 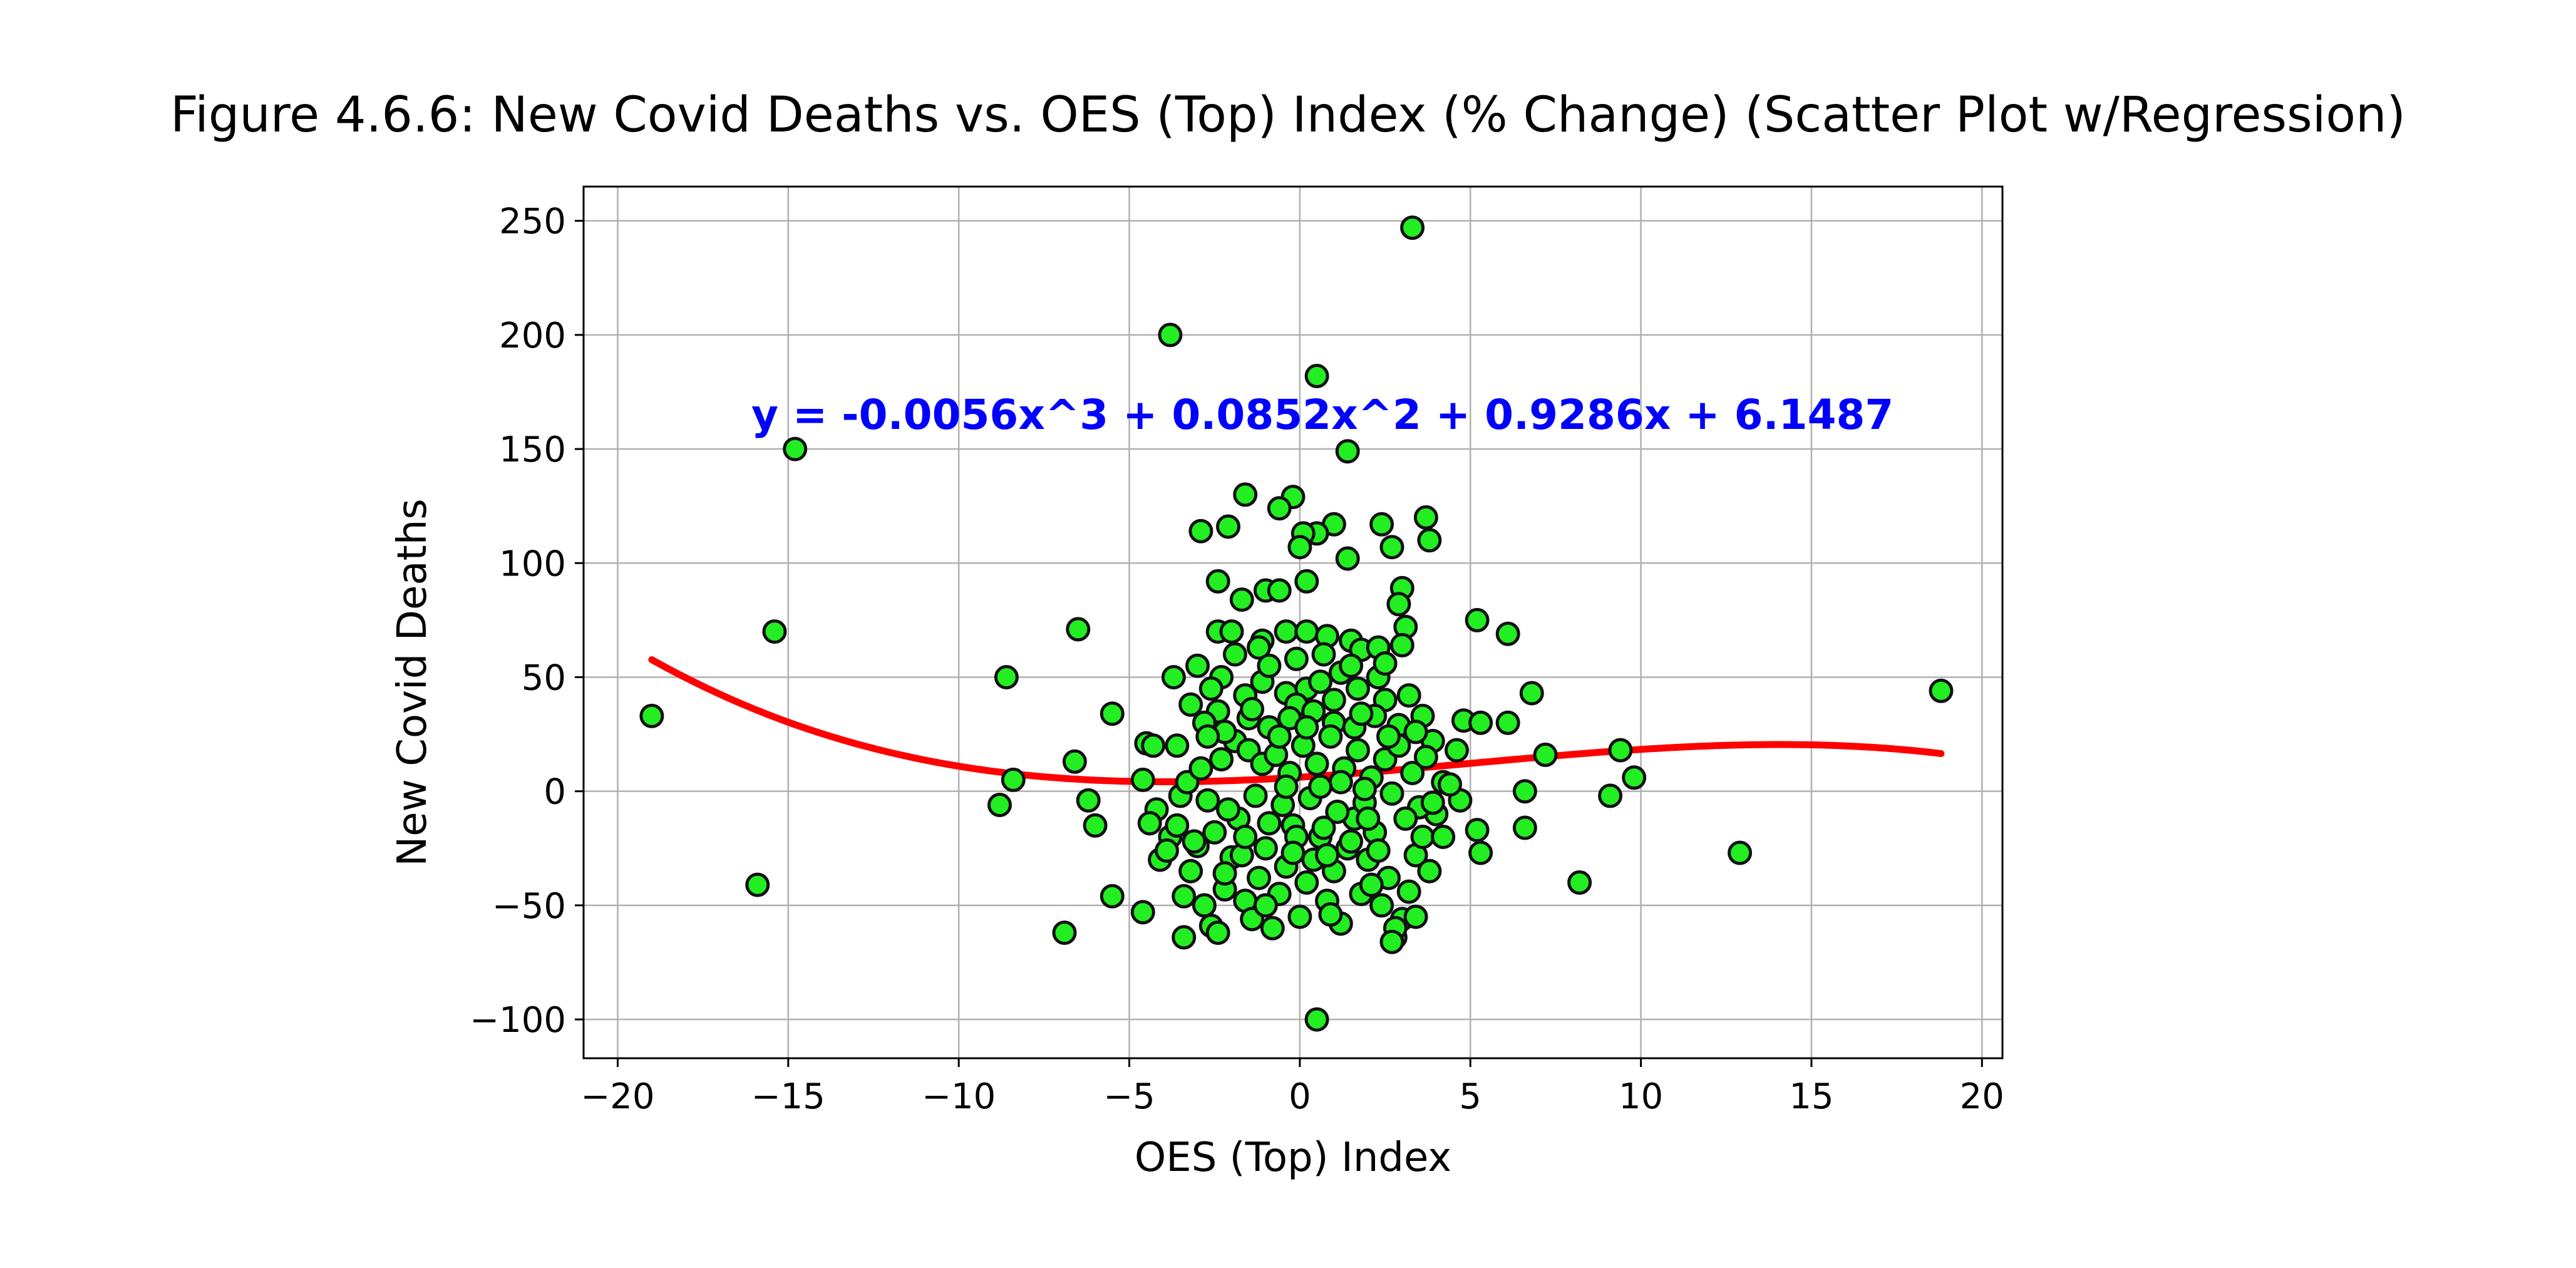 What do you see at coordinates (527, 621) in the screenshot?
I see `y-axis-ticks: −100 −50 0 50 100 150 200 250` at bounding box center [527, 621].